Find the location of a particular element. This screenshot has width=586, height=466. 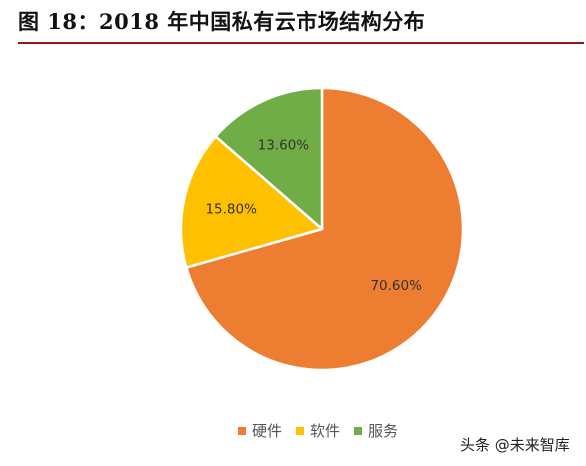

legend-swatch-hardware is located at coordinates (242, 430).